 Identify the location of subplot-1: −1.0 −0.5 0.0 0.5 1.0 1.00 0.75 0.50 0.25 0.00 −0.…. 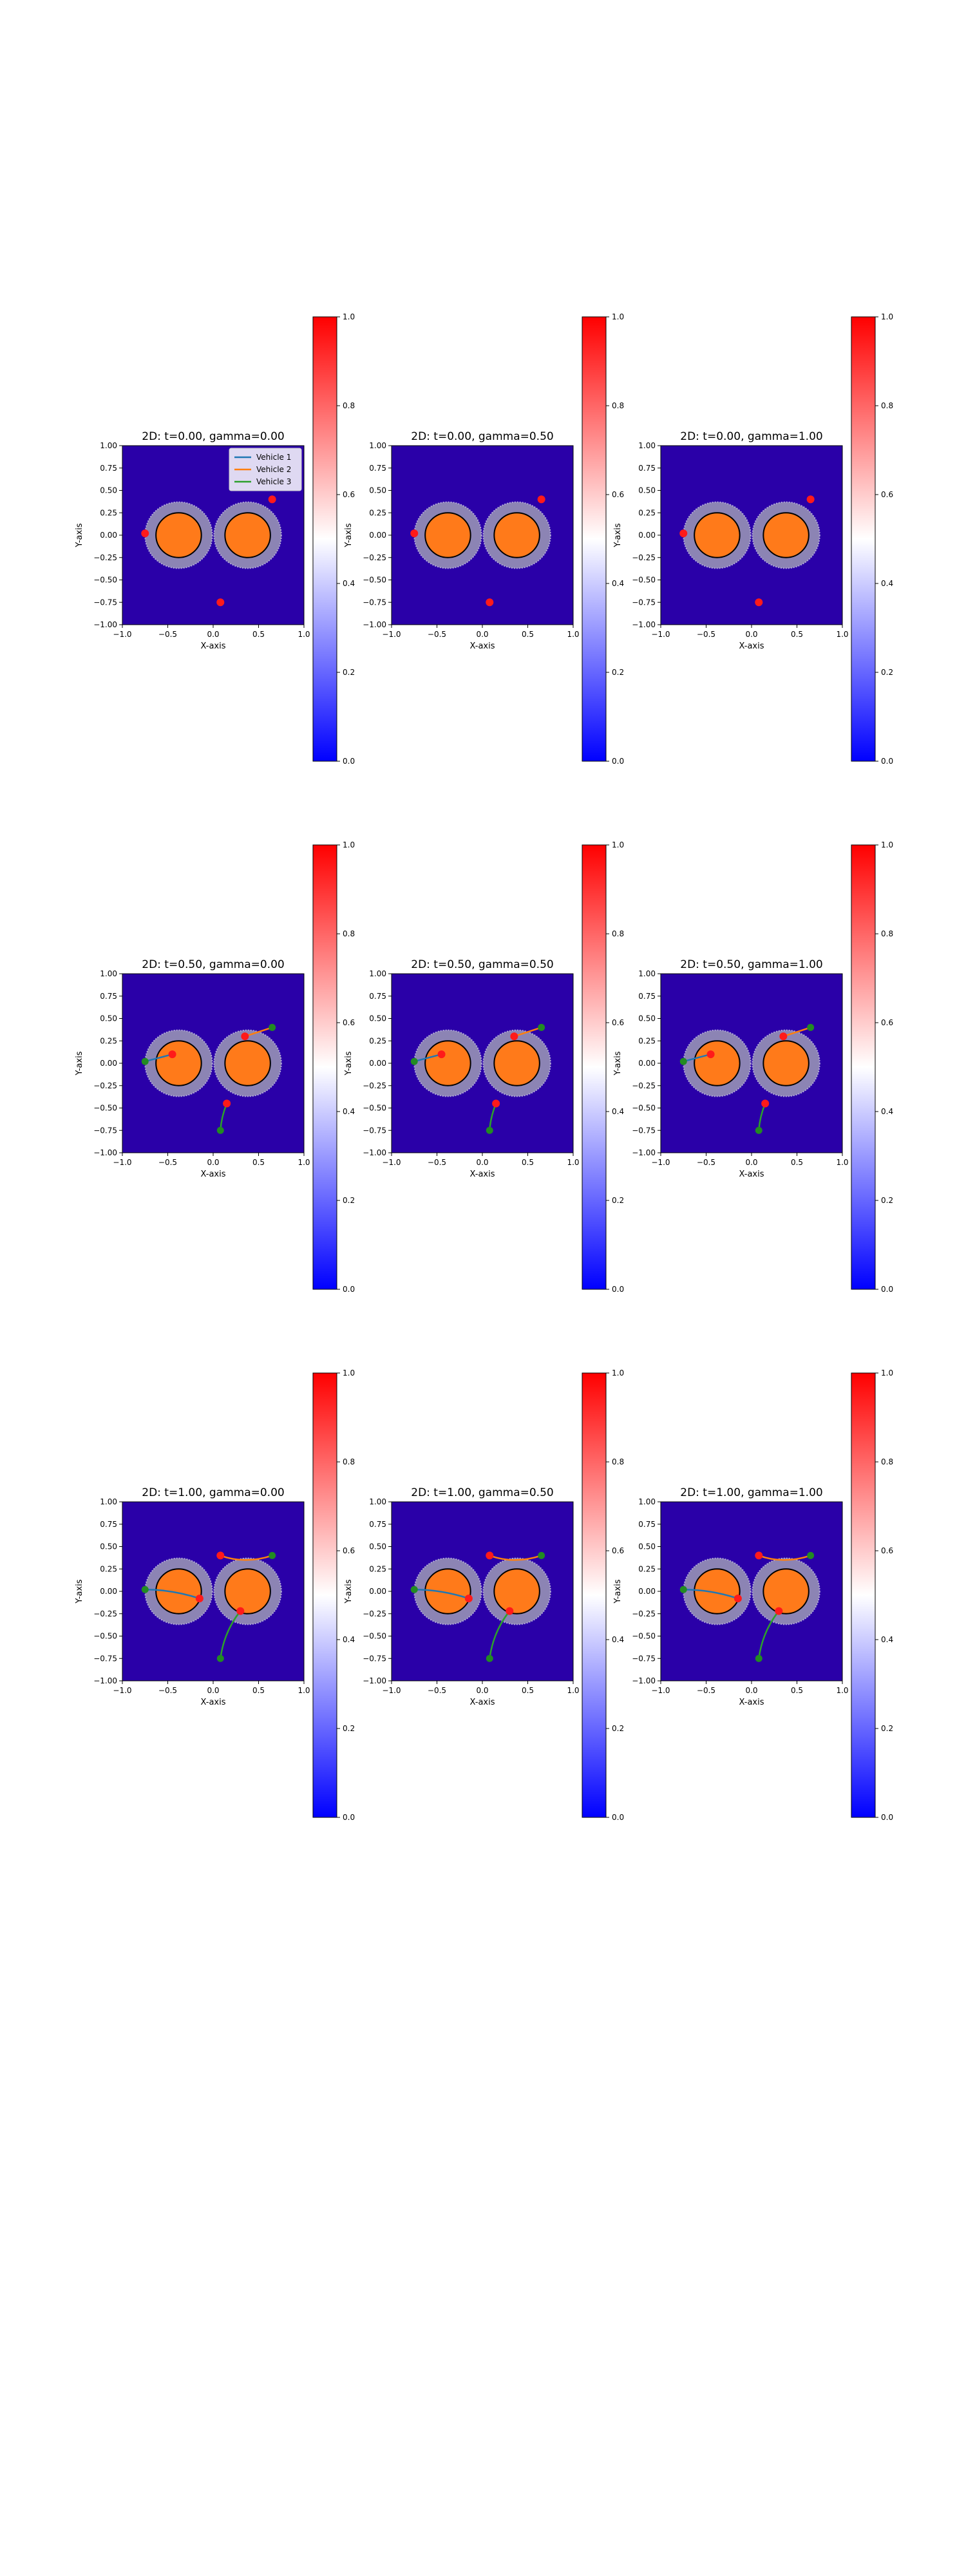
(215, 539).